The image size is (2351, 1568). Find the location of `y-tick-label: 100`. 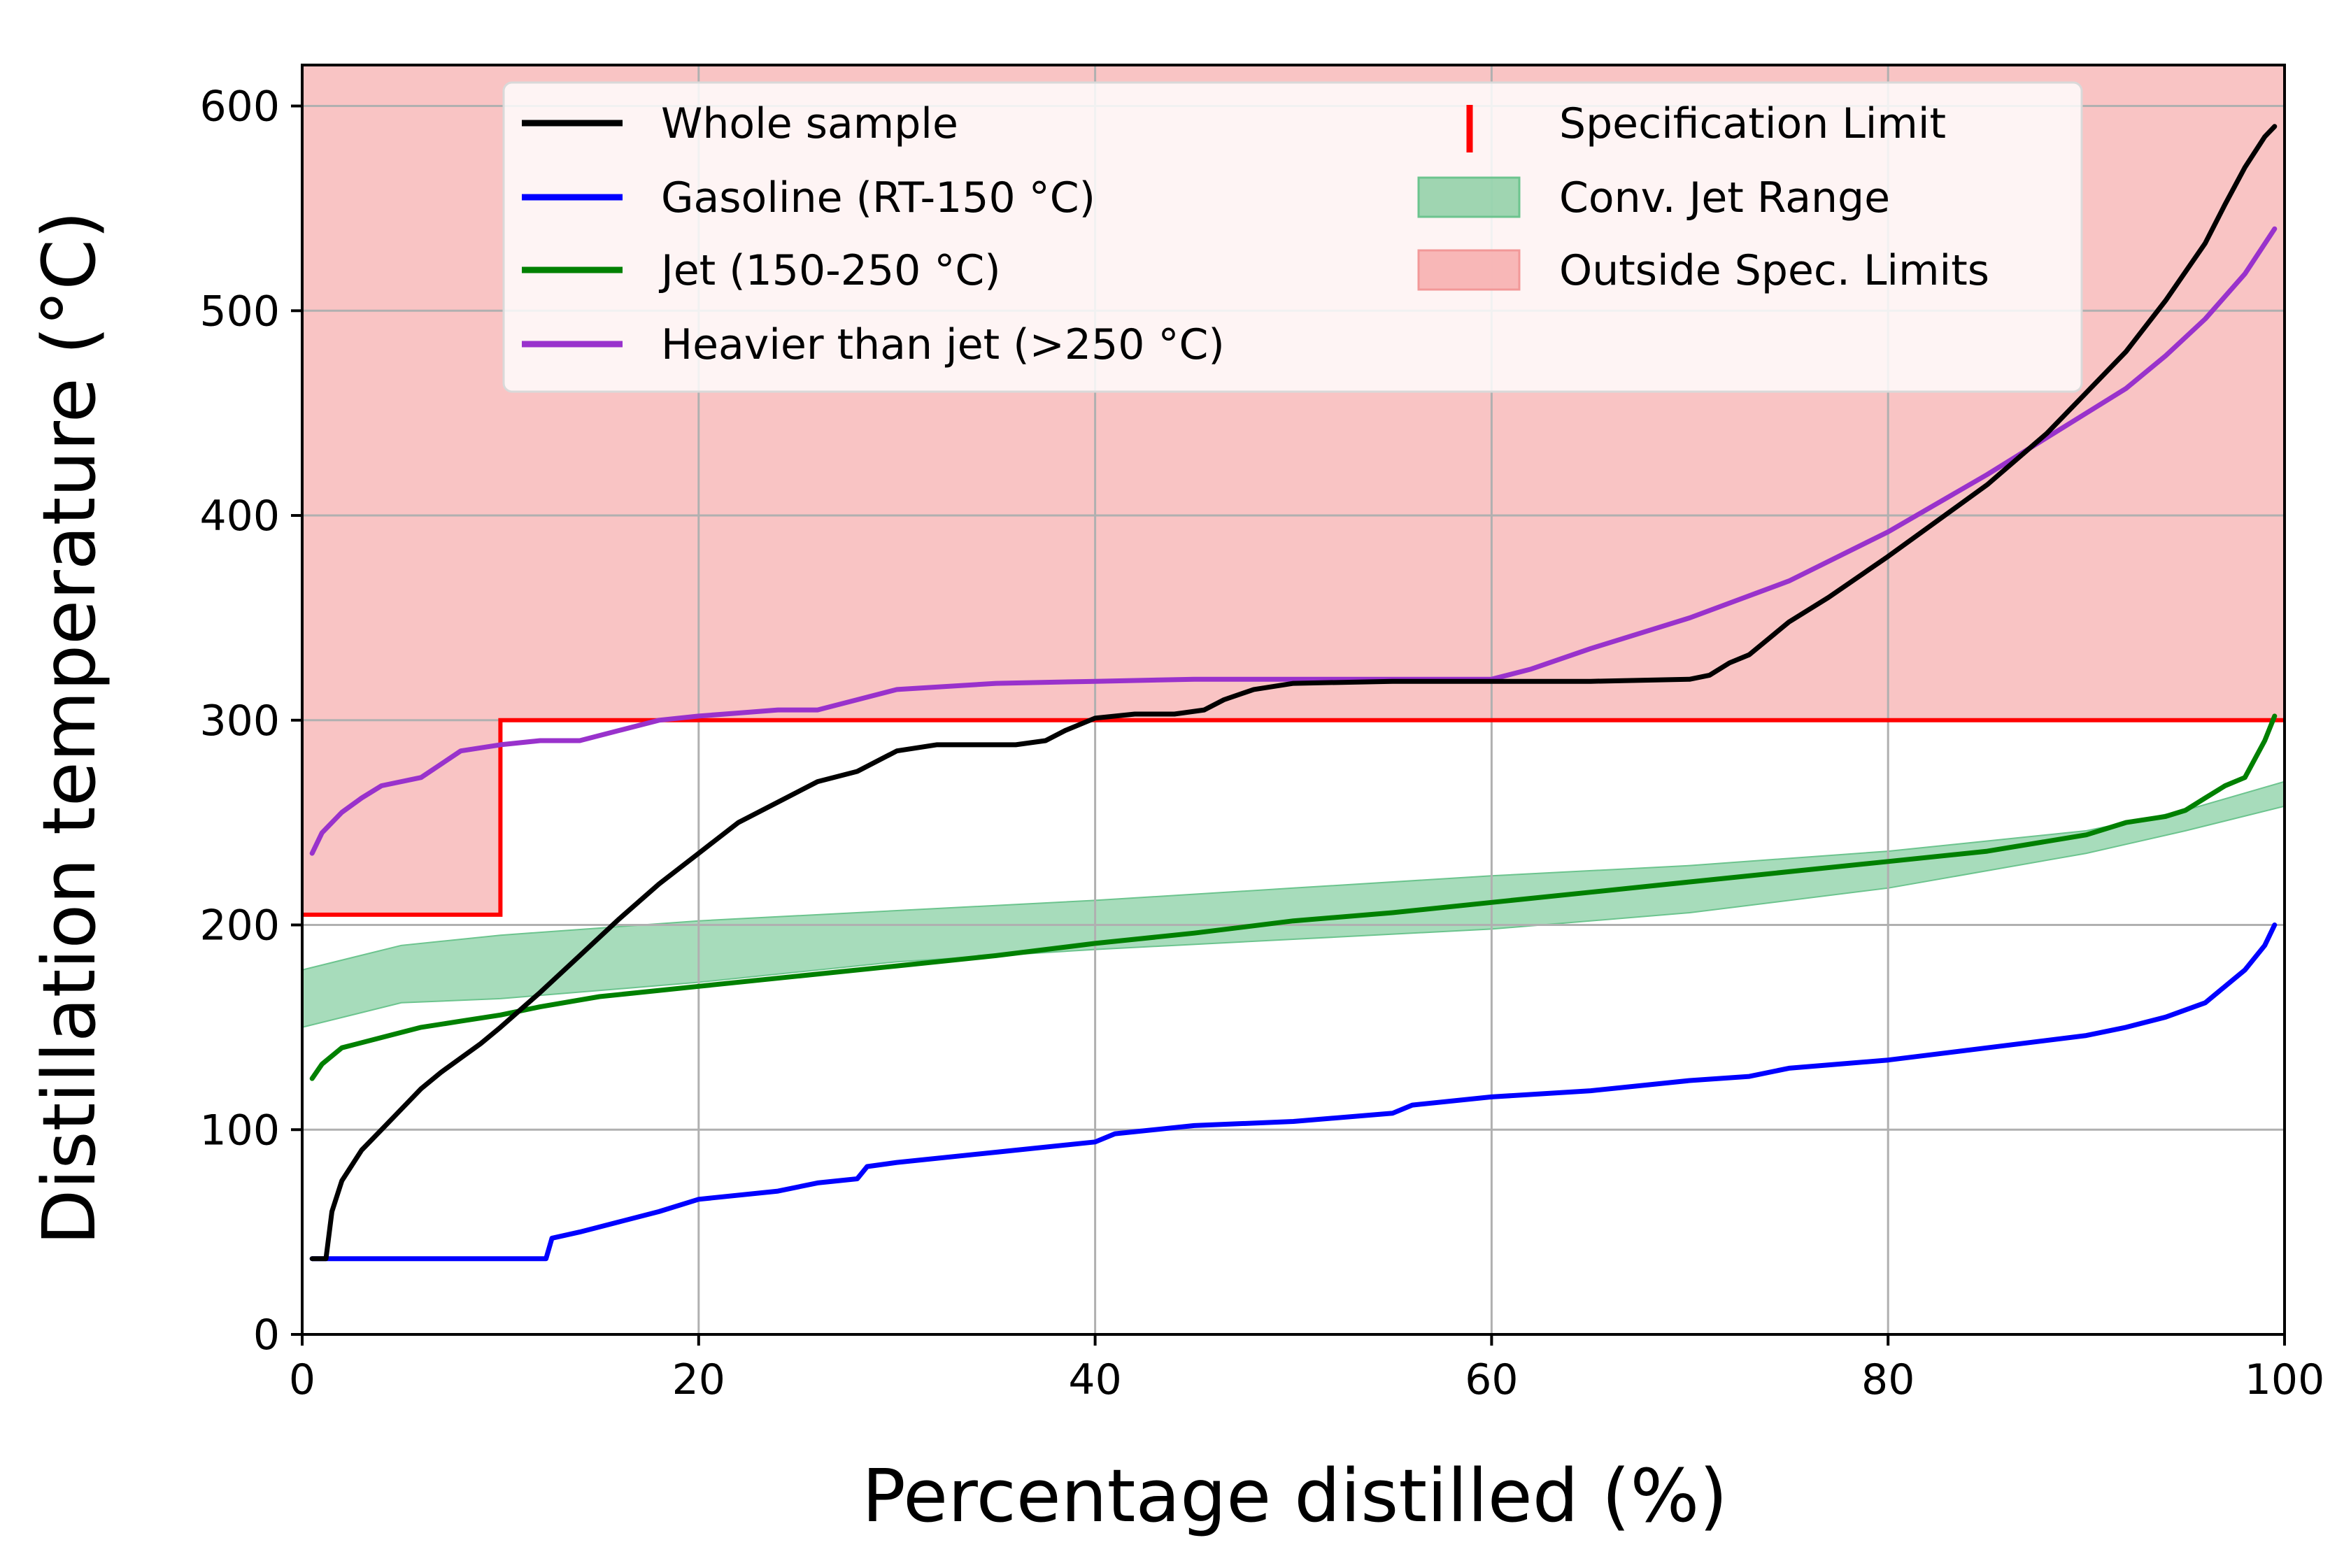

y-tick-label: 100 is located at coordinates (239, 1130).